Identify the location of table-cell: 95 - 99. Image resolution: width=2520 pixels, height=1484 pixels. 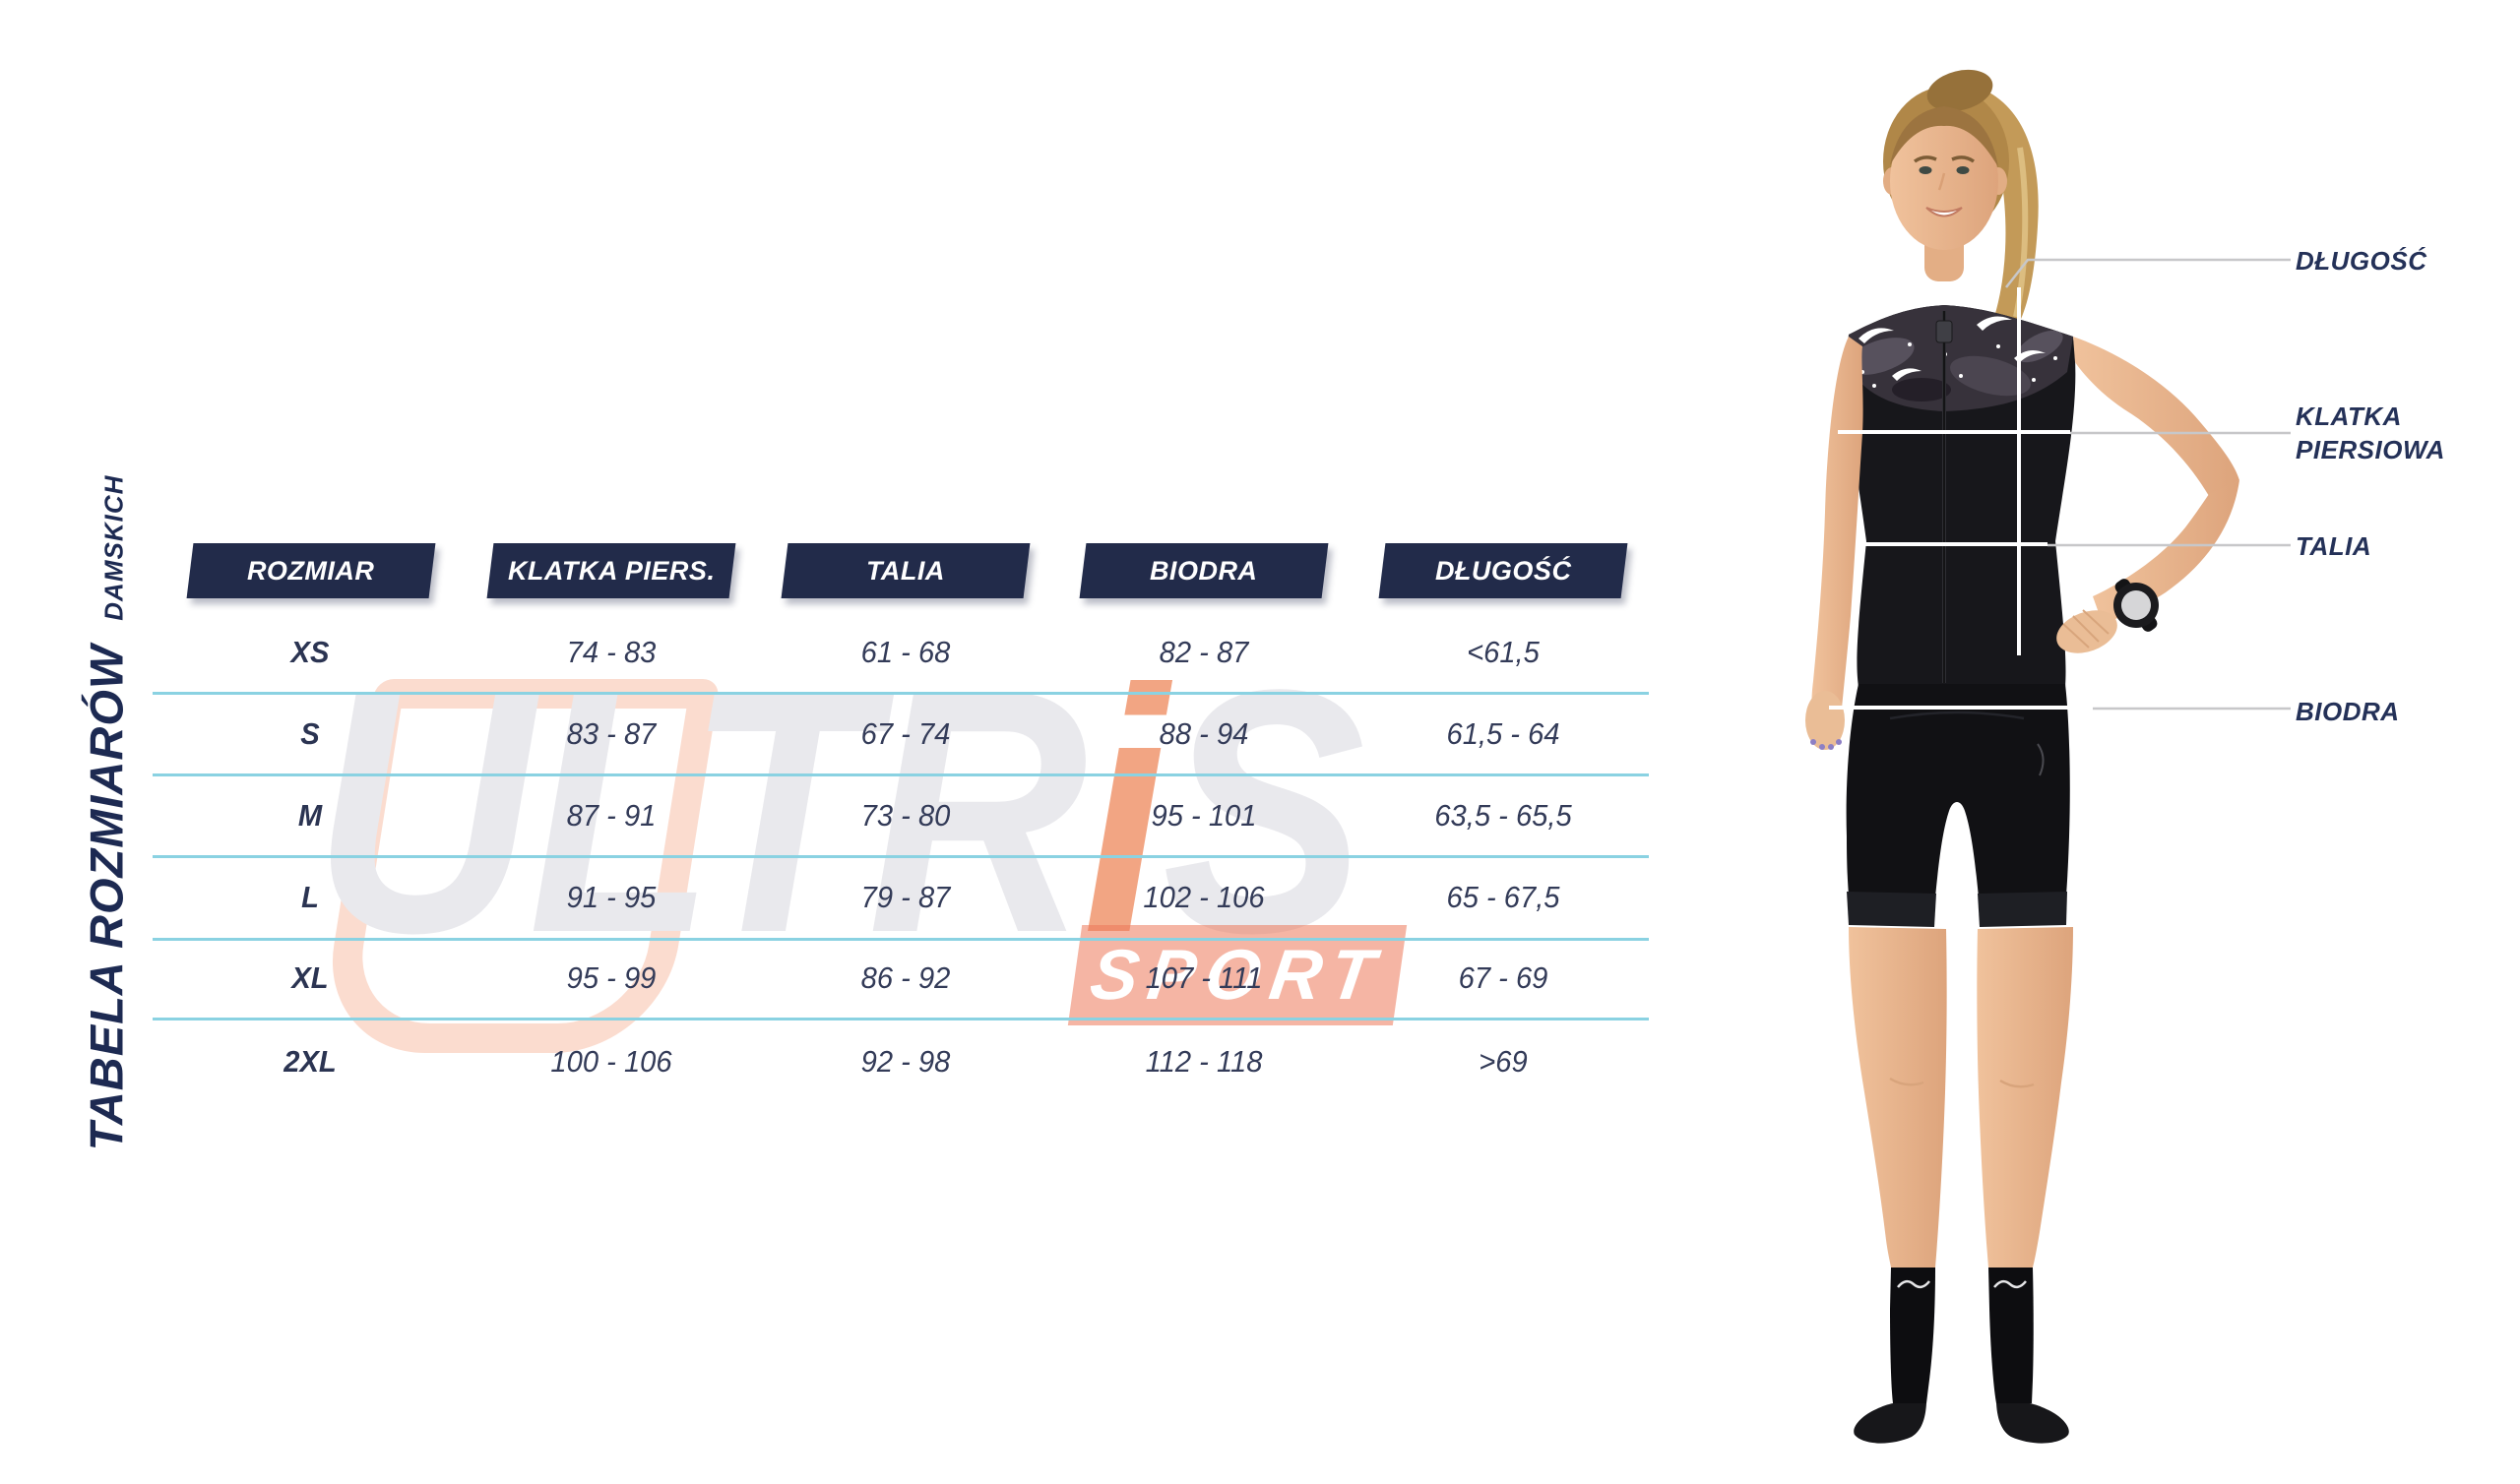
(611, 978).